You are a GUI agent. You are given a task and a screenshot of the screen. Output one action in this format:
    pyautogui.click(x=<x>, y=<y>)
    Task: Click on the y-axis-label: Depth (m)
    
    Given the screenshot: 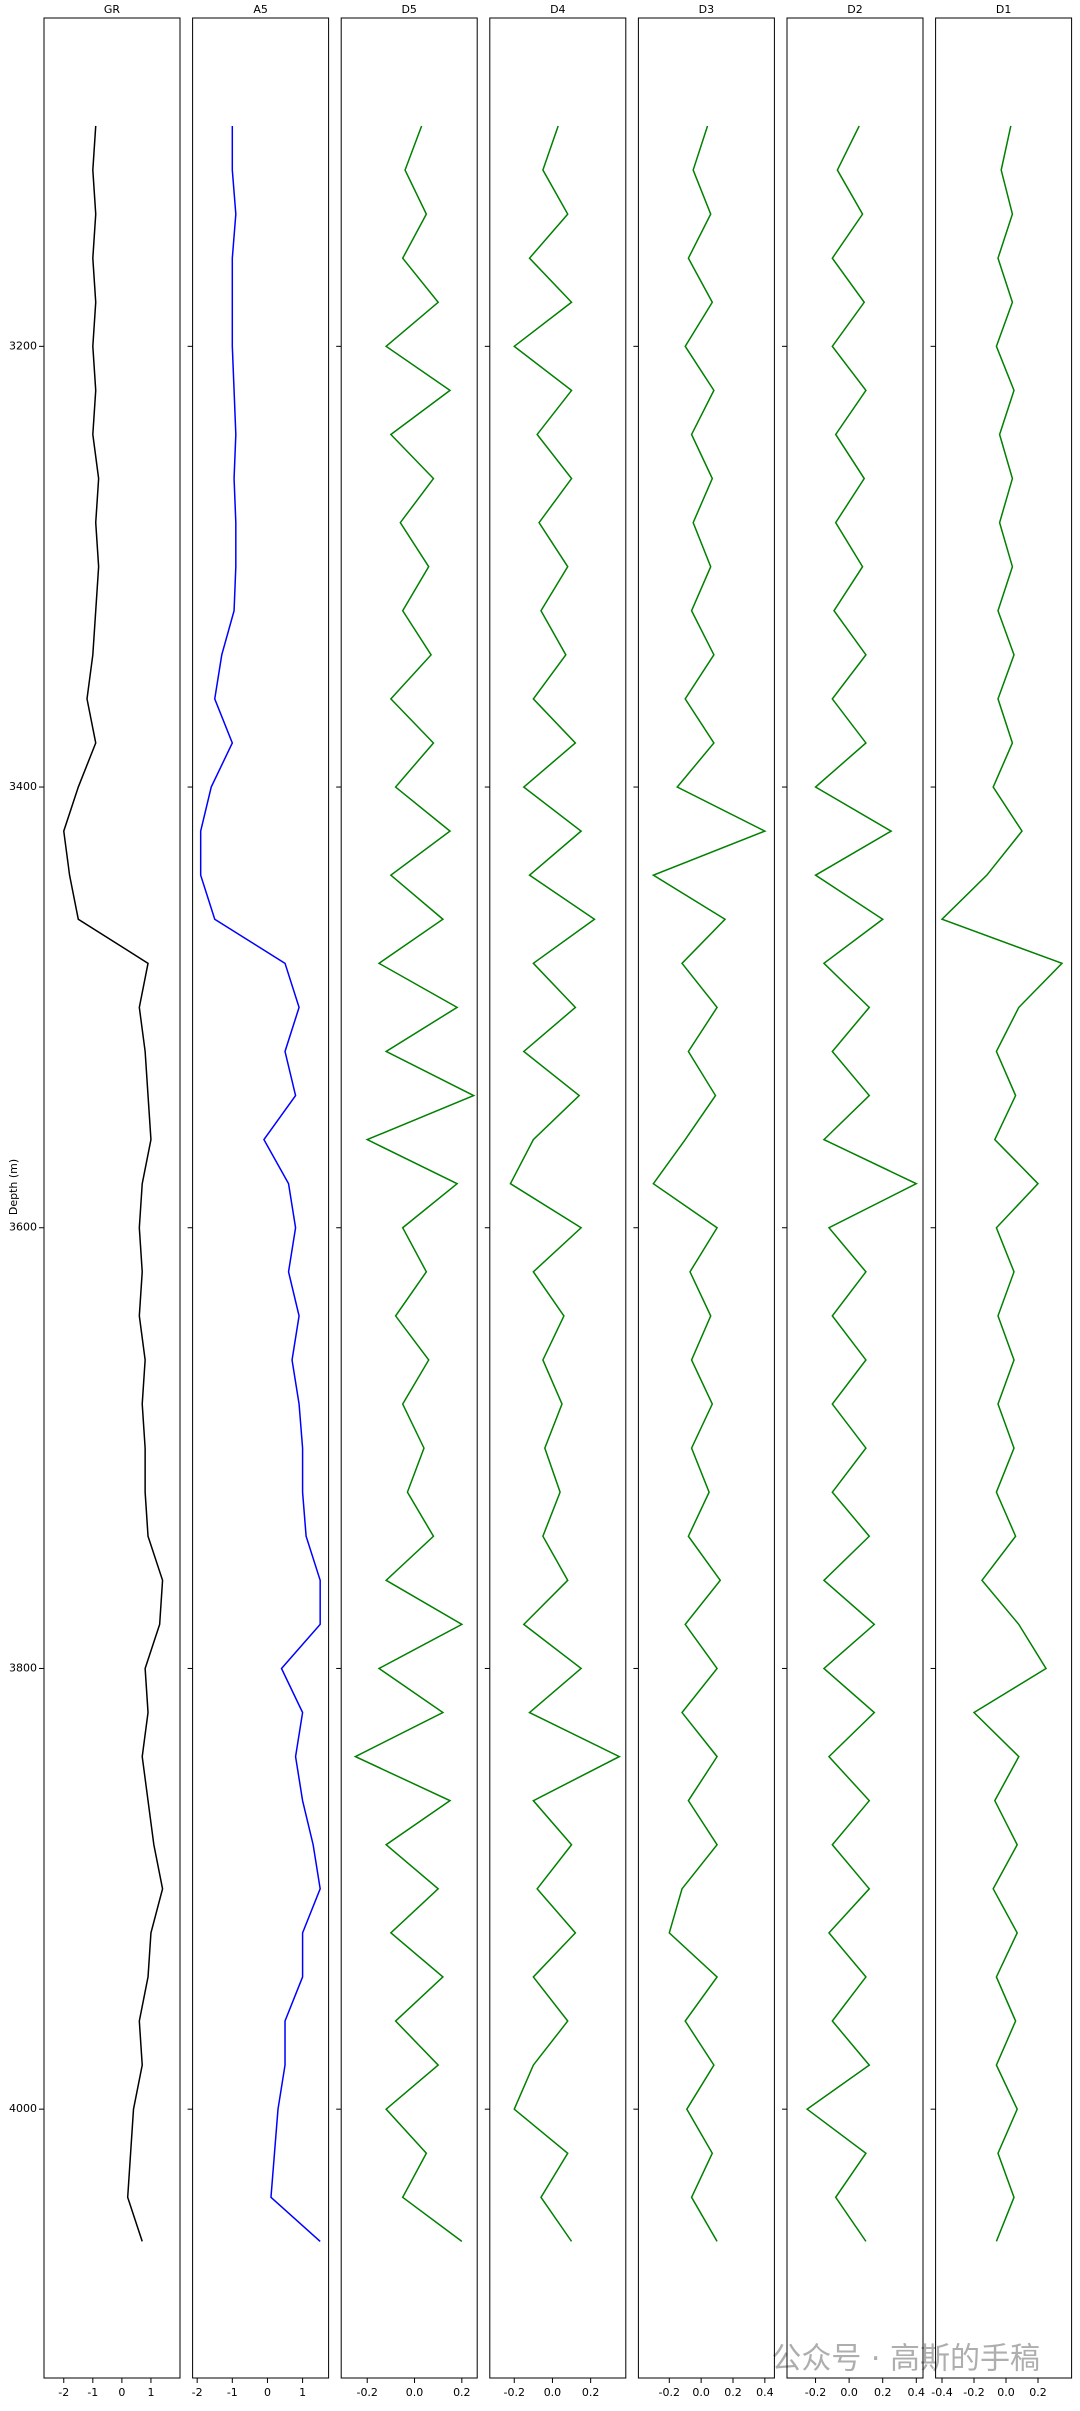 What is the action you would take?
    pyautogui.click(x=13, y=1187)
    